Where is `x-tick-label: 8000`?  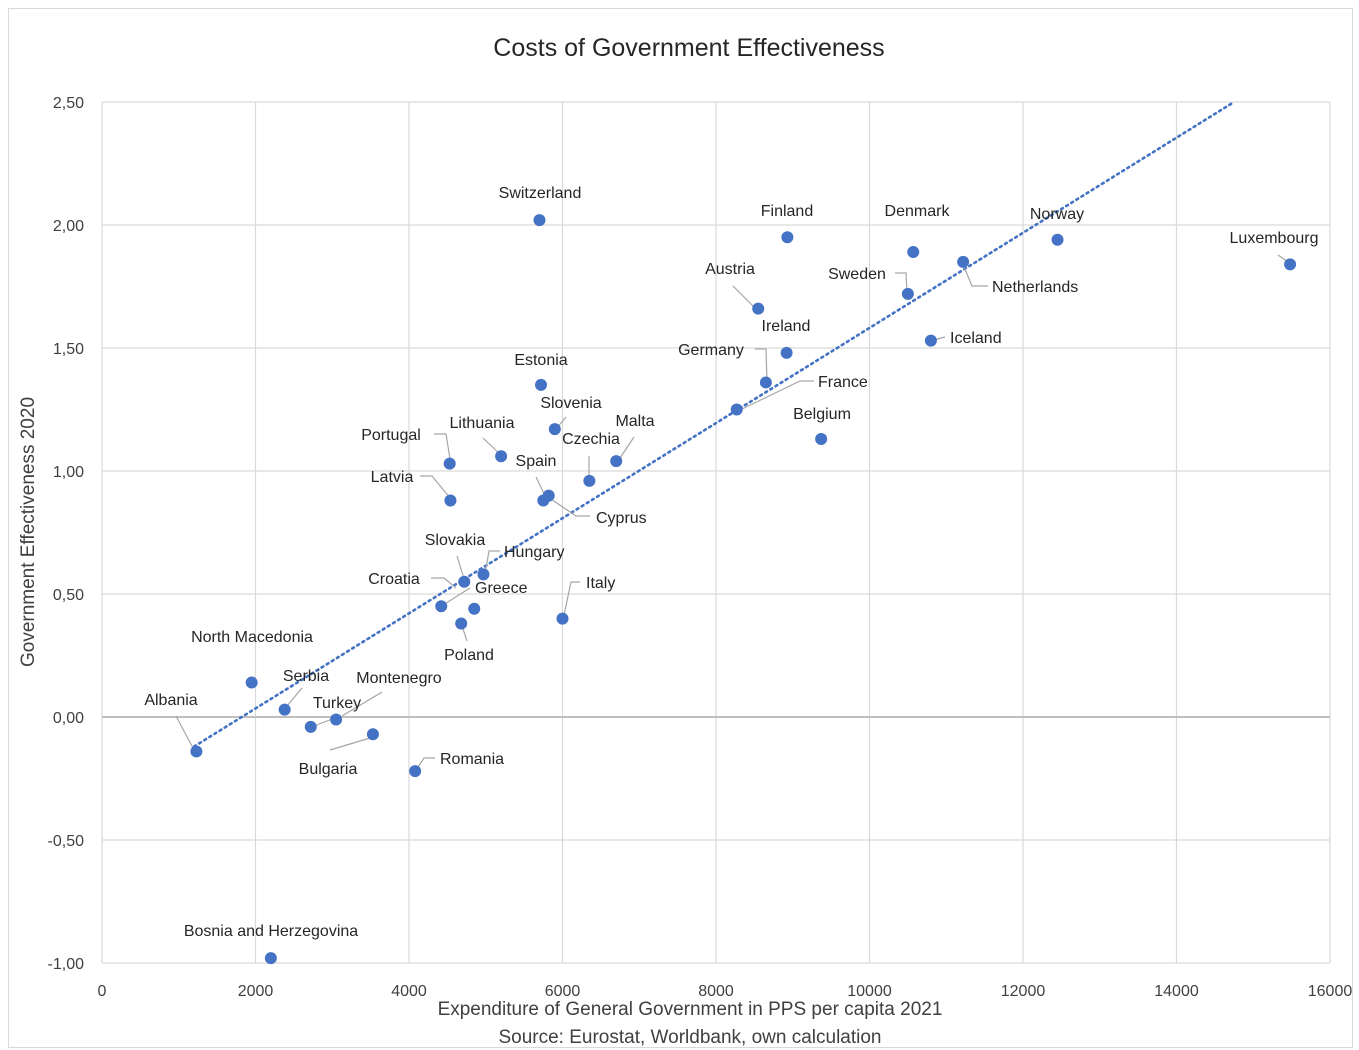
x-tick-label: 8000 is located at coordinates (716, 991).